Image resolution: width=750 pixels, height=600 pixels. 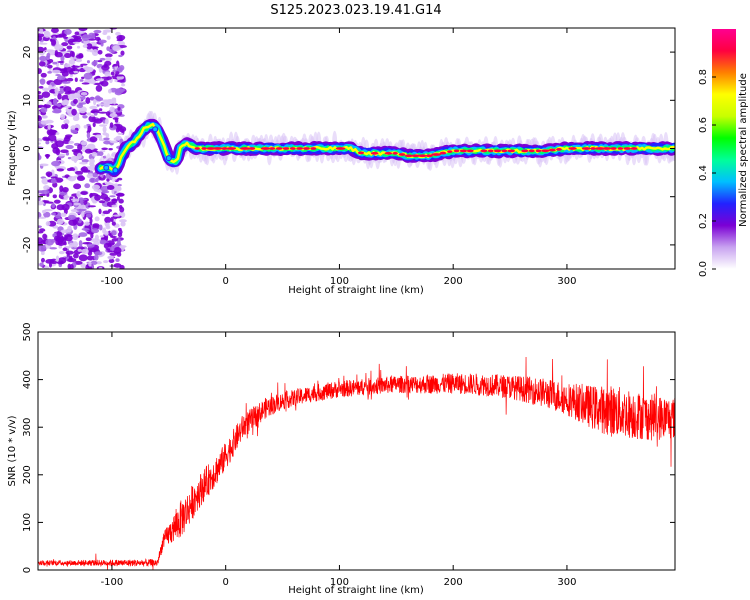 What do you see at coordinates (703, 173) in the screenshot?
I see `colorbar-tick-label: 0.4` at bounding box center [703, 173].